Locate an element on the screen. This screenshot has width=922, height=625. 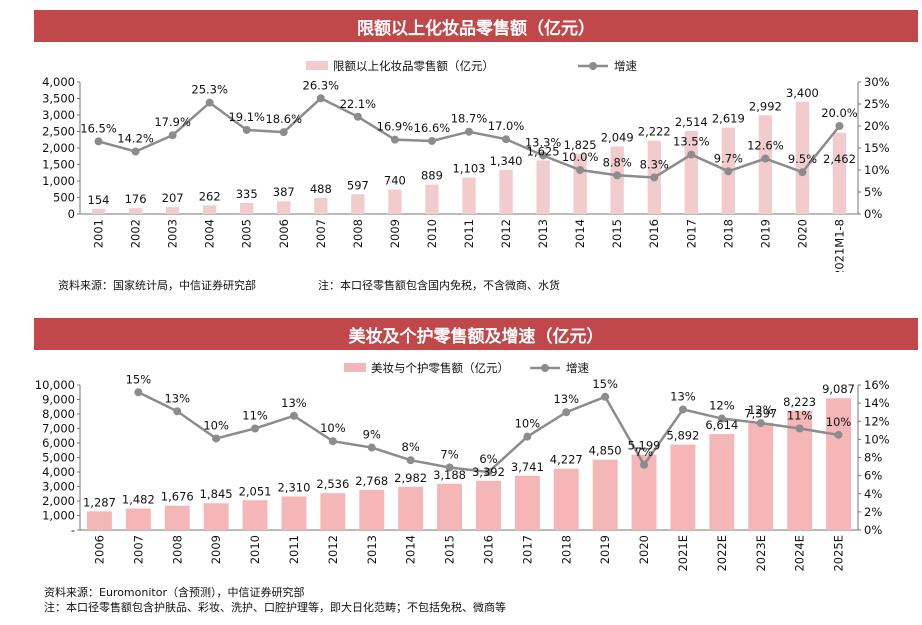
left-tick-label: 0 is located at coordinates (71, 214).